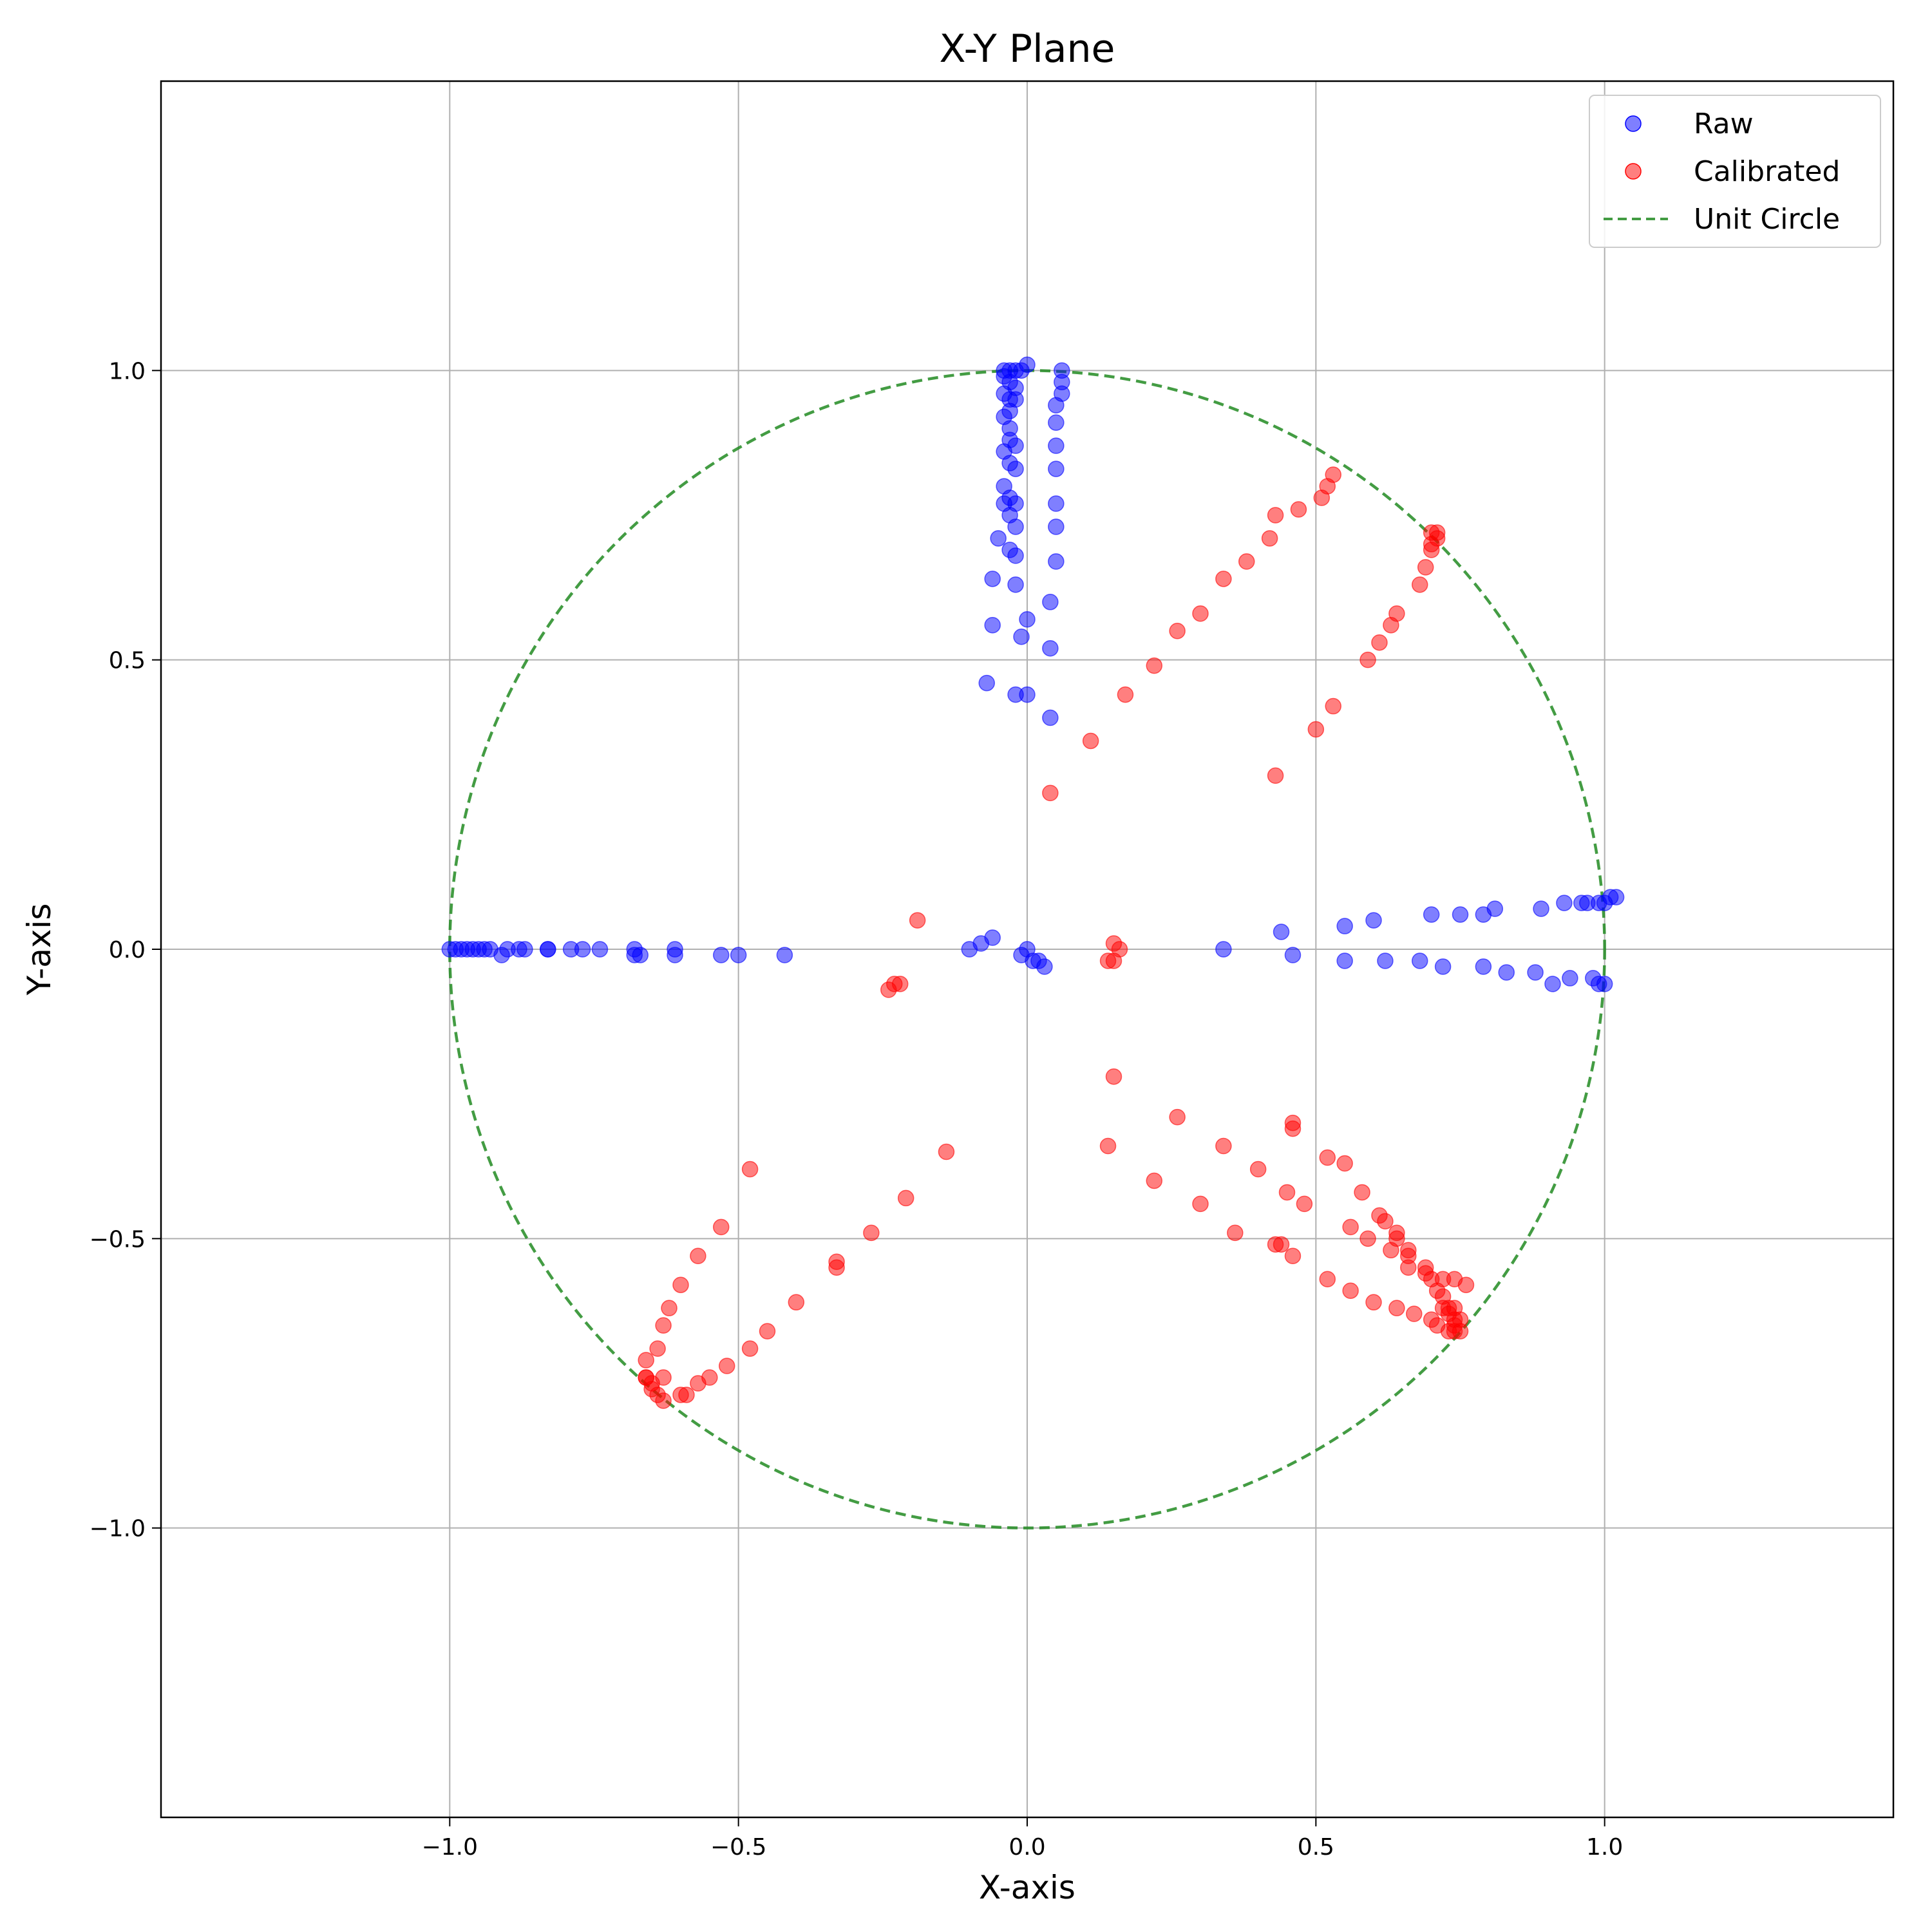  I want to click on y-axis-label: Y-axis, so click(40, 950).